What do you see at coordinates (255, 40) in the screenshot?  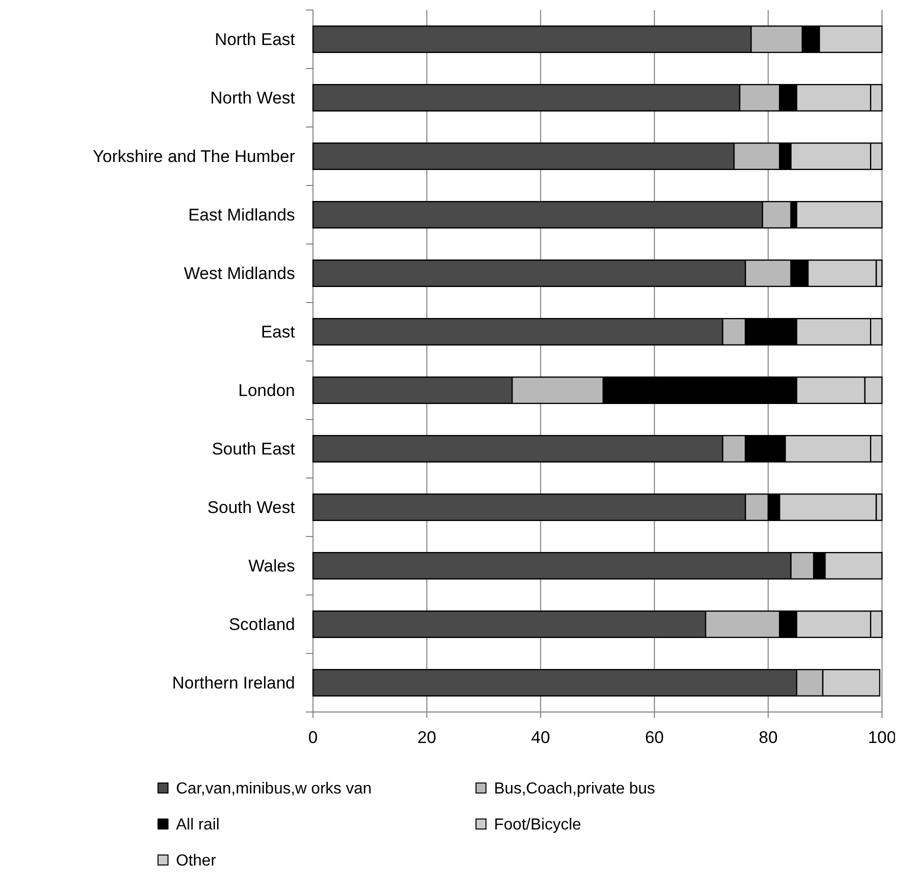 I see `y-tick-label: North East` at bounding box center [255, 40].